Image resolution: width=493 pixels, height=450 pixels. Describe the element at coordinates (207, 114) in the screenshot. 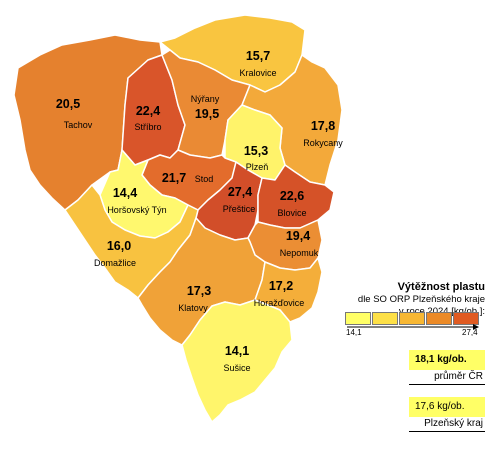

I see `region-value-nyrany: 19,5` at that location.